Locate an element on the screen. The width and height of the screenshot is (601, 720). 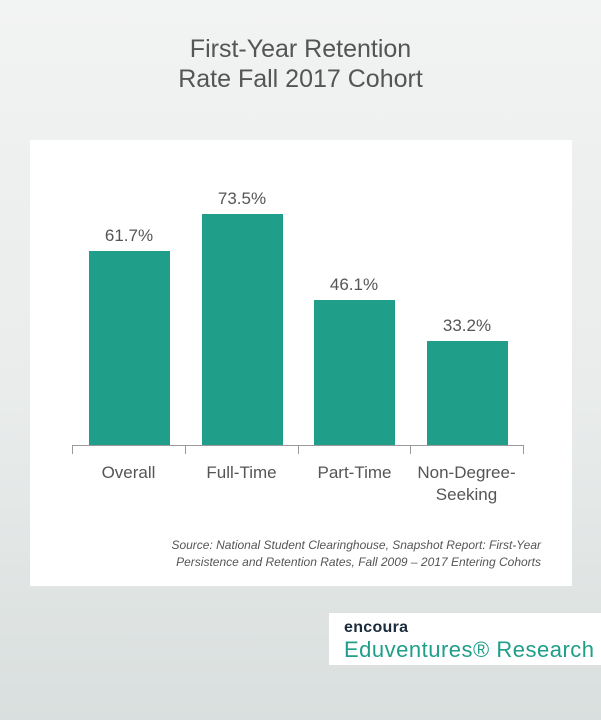
bar-part-time is located at coordinates (354, 372).